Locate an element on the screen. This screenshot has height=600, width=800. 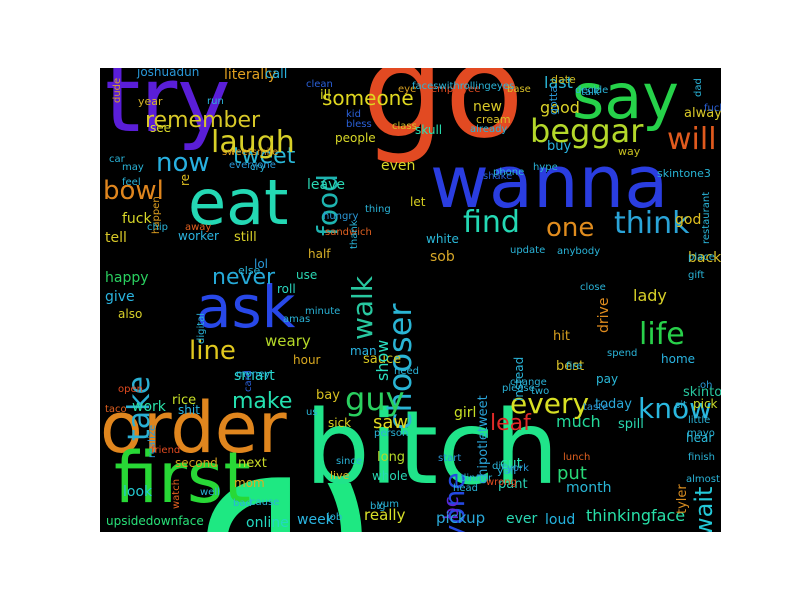
word-everyone: everyone is located at coordinates (252, 165).